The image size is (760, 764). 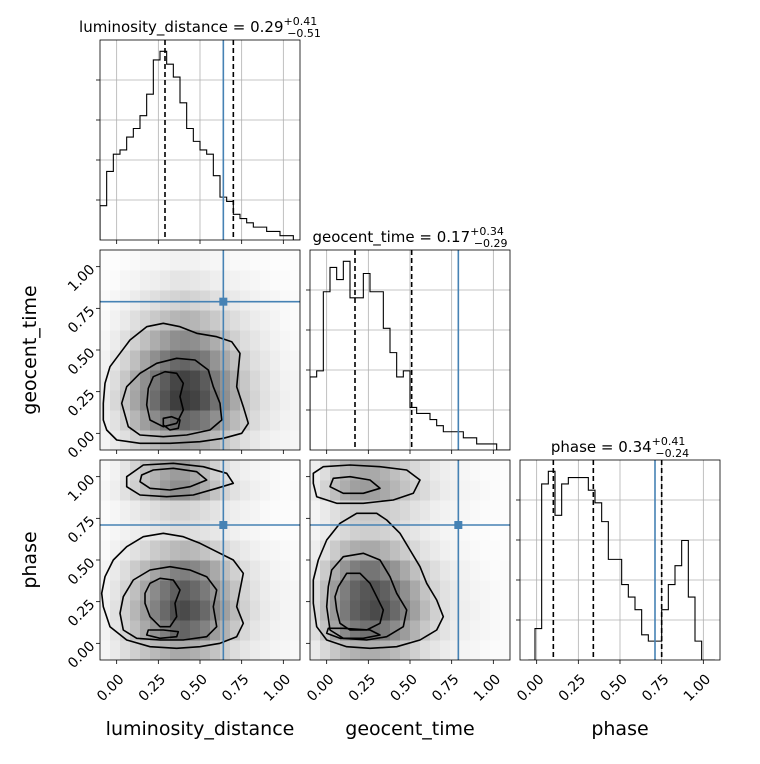 What do you see at coordinates (620, 447) in the screenshot?
I see `title-phase: phase = 0.34+0.41 −0.24` at bounding box center [620, 447].